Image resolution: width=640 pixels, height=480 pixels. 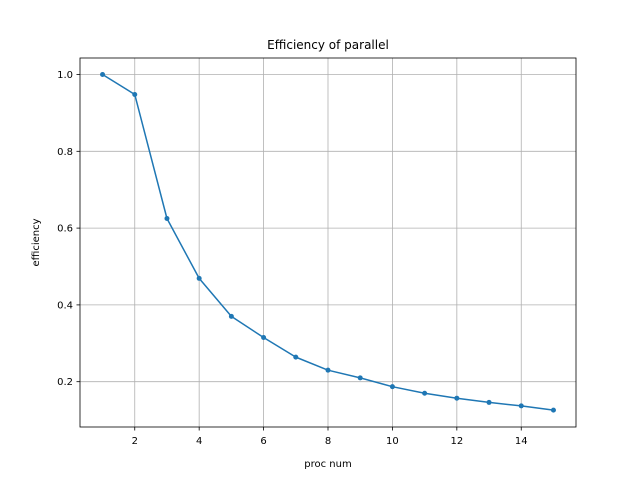 I want to click on x-axis: 2 4 6 8 10 12 14, so click(x=330, y=437).